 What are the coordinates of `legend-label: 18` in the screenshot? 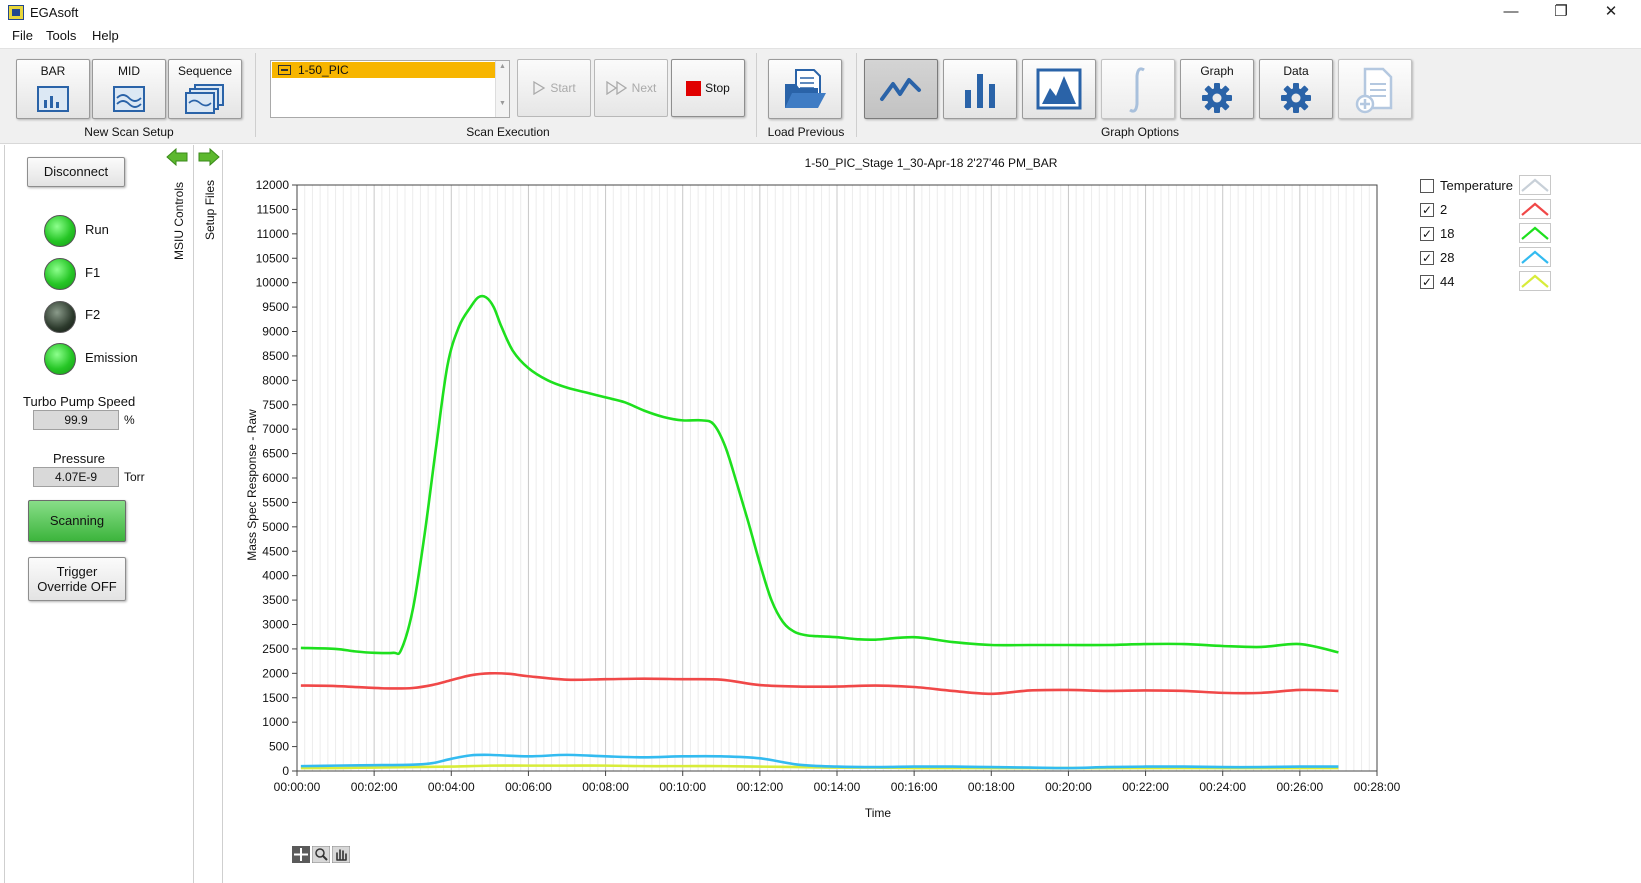 It's located at (1447, 233).